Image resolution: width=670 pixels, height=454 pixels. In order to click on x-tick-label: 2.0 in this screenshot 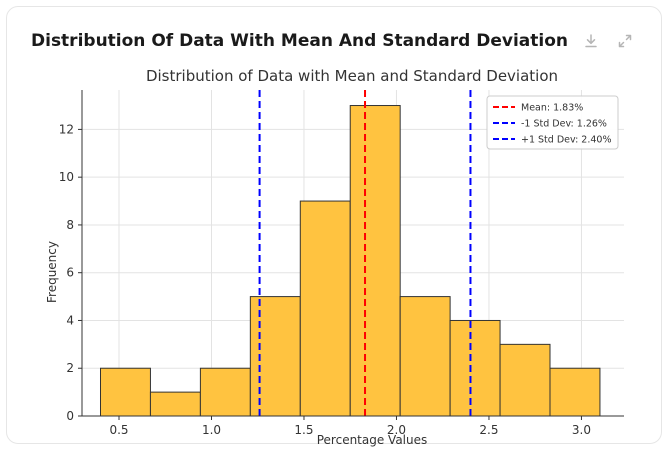, I will do `click(396, 430)`.